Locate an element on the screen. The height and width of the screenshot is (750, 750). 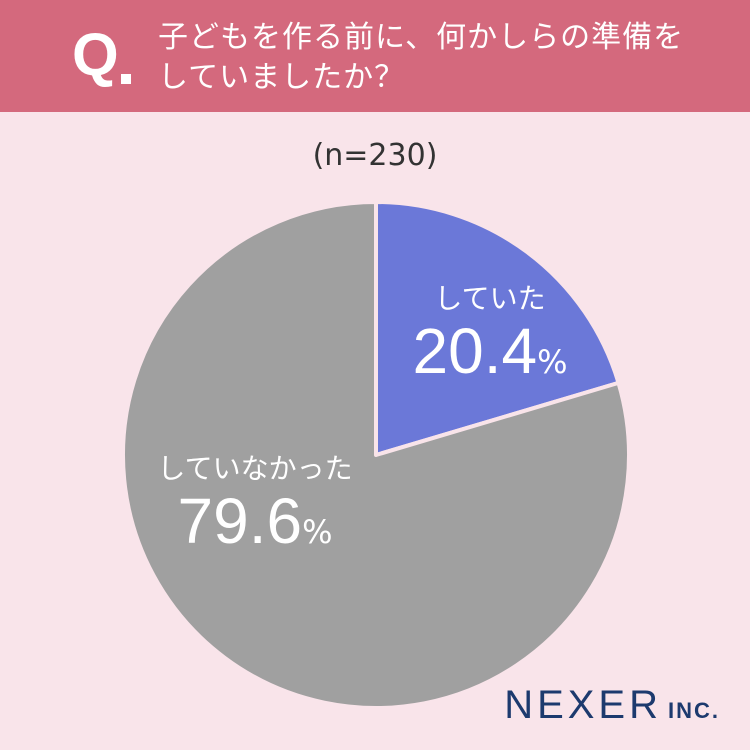
company-logo: NEXER INC. is located at coordinates (612, 705).